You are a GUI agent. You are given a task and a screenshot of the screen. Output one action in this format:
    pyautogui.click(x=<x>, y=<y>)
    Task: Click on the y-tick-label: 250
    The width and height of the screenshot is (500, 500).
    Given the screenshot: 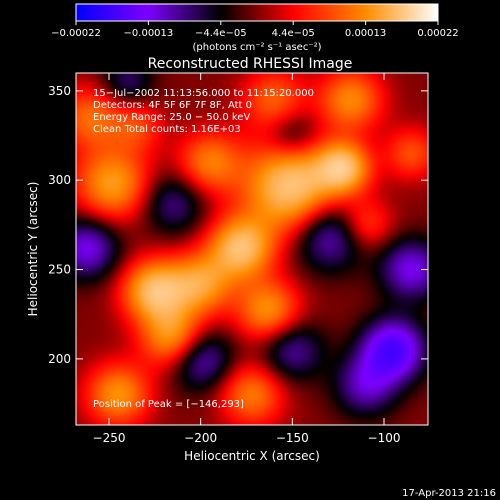 What is the action you would take?
    pyautogui.click(x=59, y=270)
    